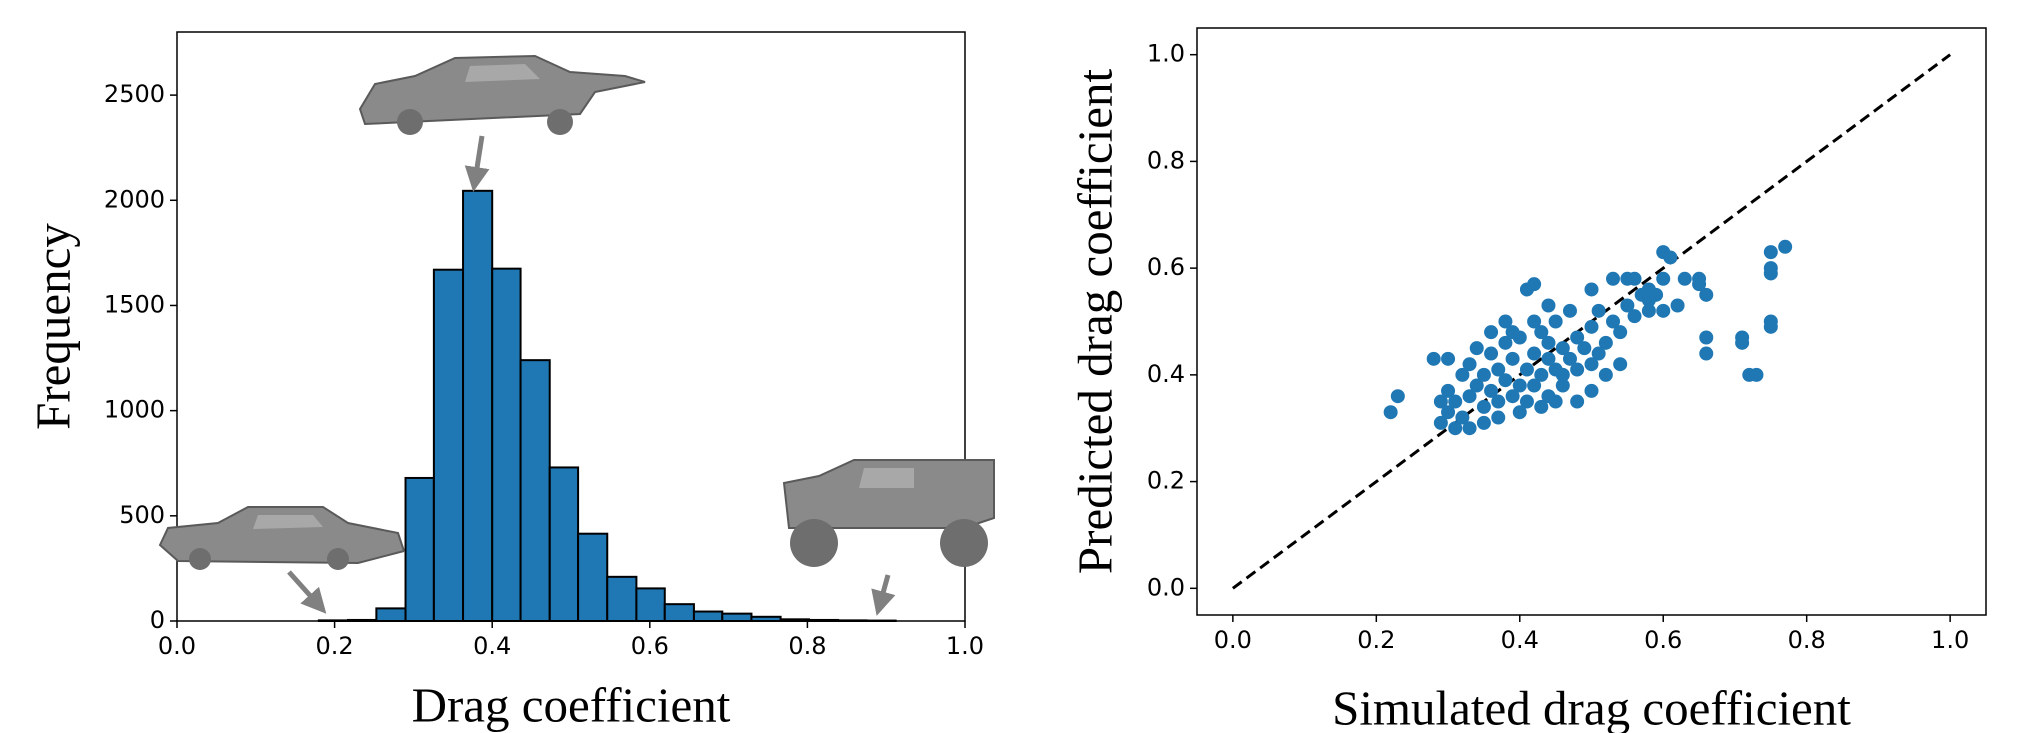 The height and width of the screenshot is (733, 2025). What do you see at coordinates (1591, 706) in the screenshot?
I see `x-axis-label: Simulated drag coefficient` at bounding box center [1591, 706].